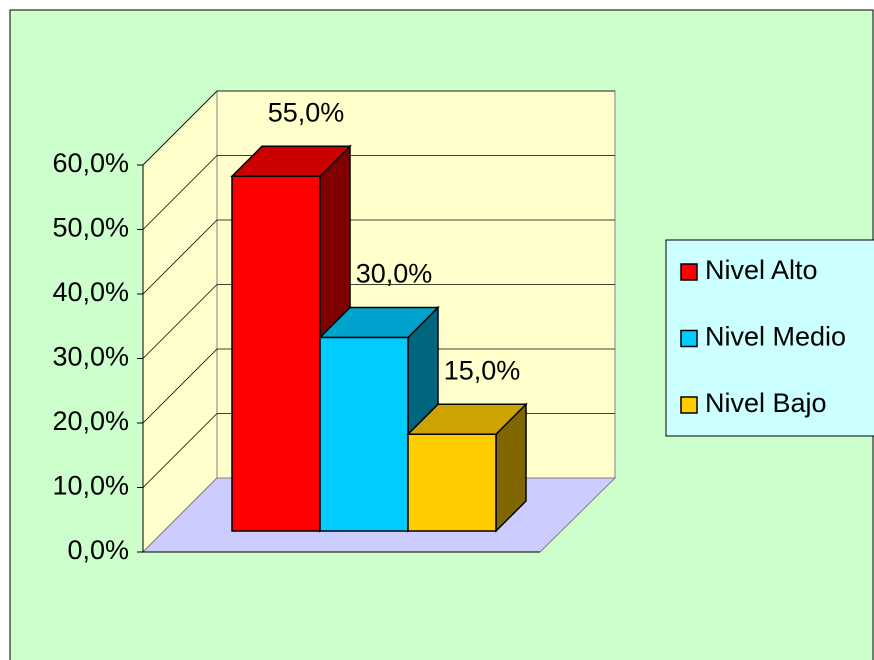 The height and width of the screenshot is (660, 874). Describe the element at coordinates (761, 270) in the screenshot. I see `legend-label: Nivel Alto` at that location.